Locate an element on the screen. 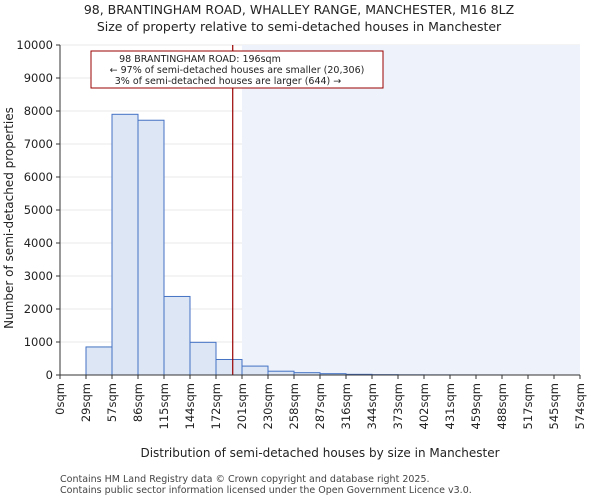 This screenshot has width=600, height=500. x-tick-label-57sqm: 57sqm is located at coordinates (112, 402).